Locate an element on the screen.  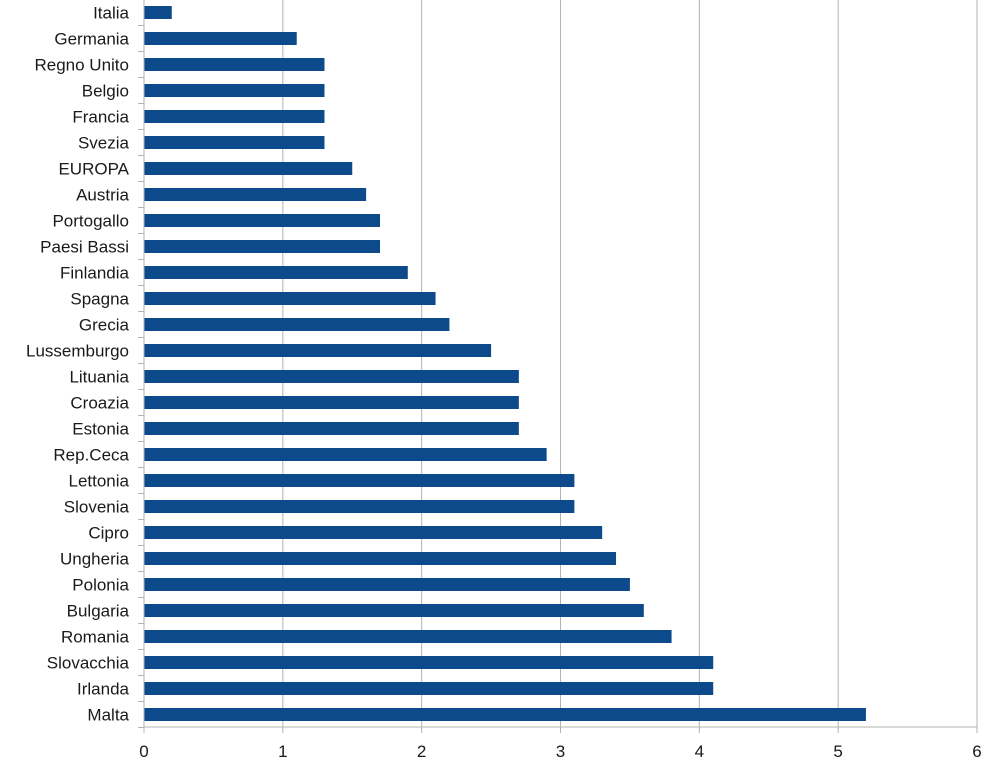
x-tick-label: 1 is located at coordinates (282, 751).